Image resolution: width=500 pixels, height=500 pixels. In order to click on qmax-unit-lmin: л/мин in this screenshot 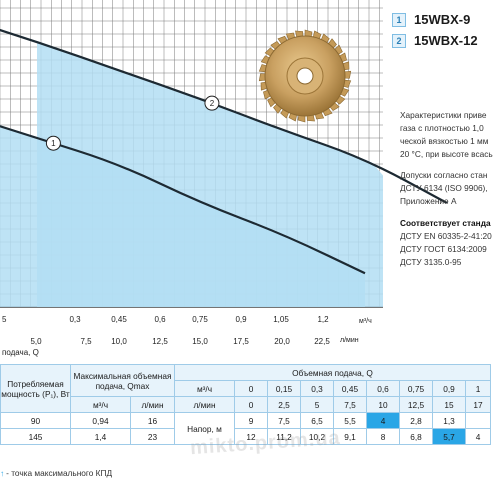, I will do `click(152, 404)`.